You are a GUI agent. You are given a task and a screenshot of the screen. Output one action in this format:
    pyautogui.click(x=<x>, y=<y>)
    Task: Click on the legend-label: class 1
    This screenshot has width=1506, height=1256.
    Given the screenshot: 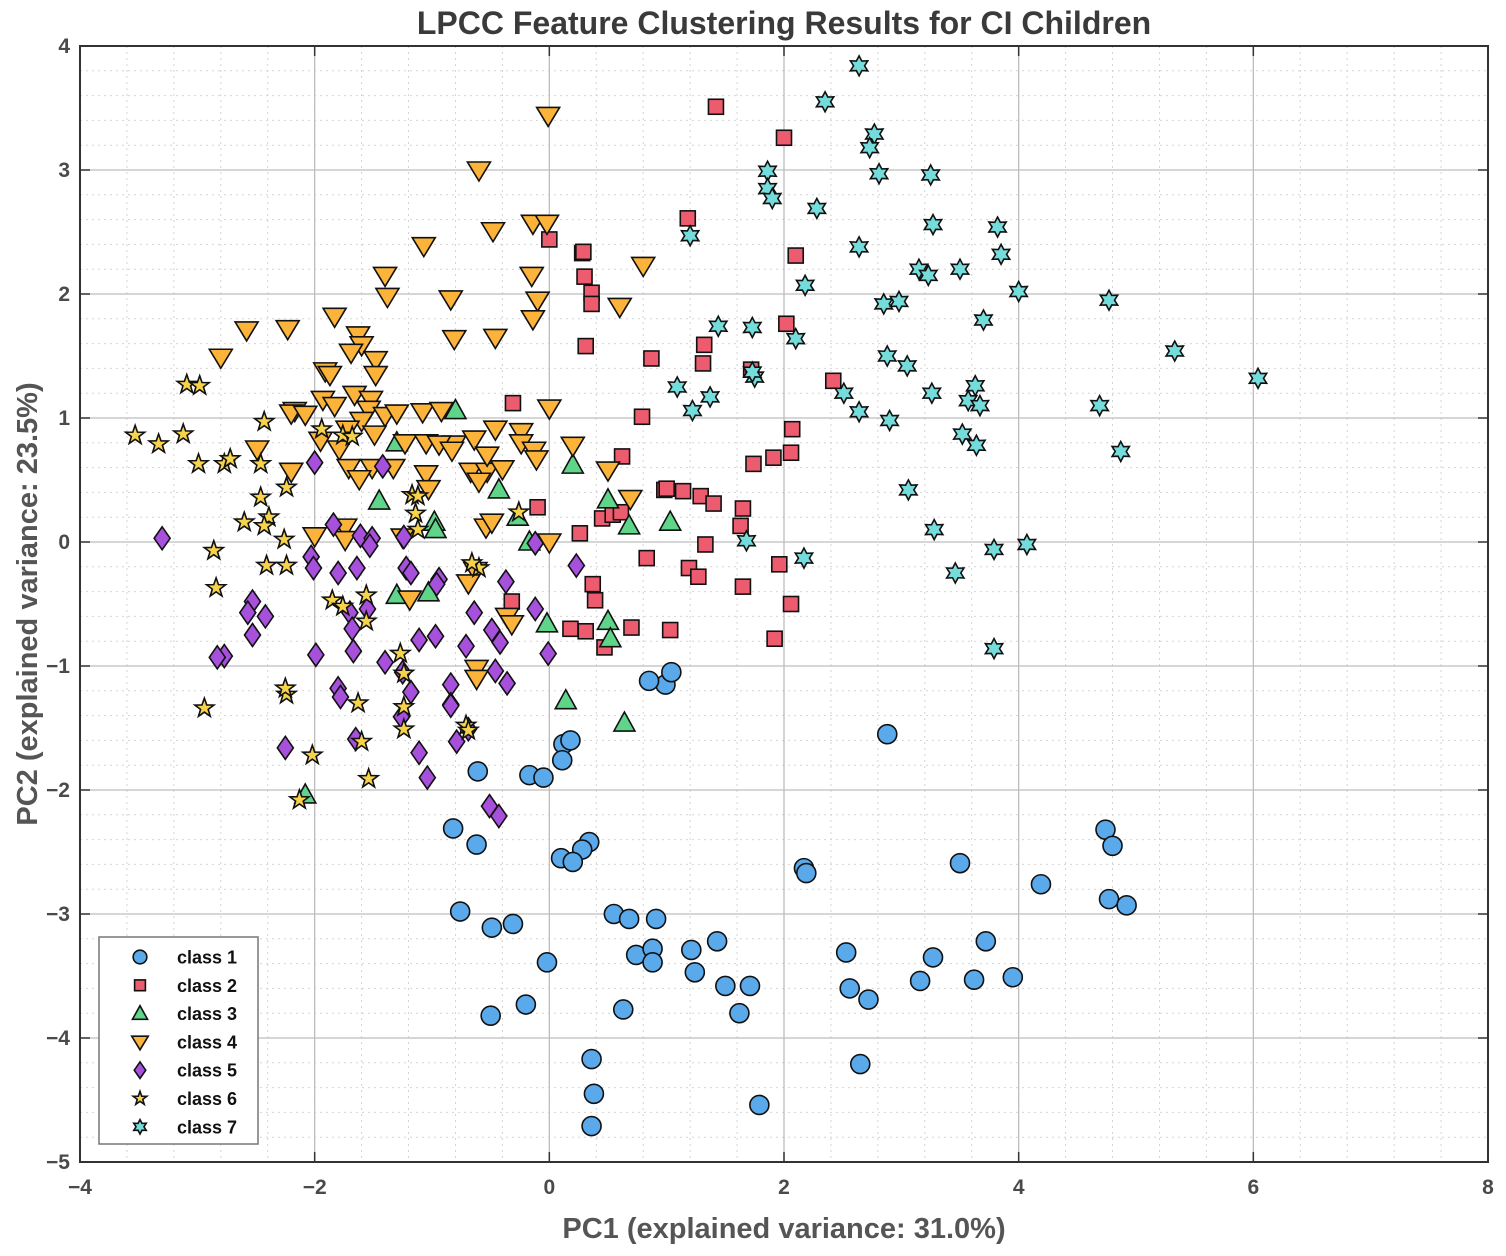 What is the action you would take?
    pyautogui.click(x=207, y=958)
    